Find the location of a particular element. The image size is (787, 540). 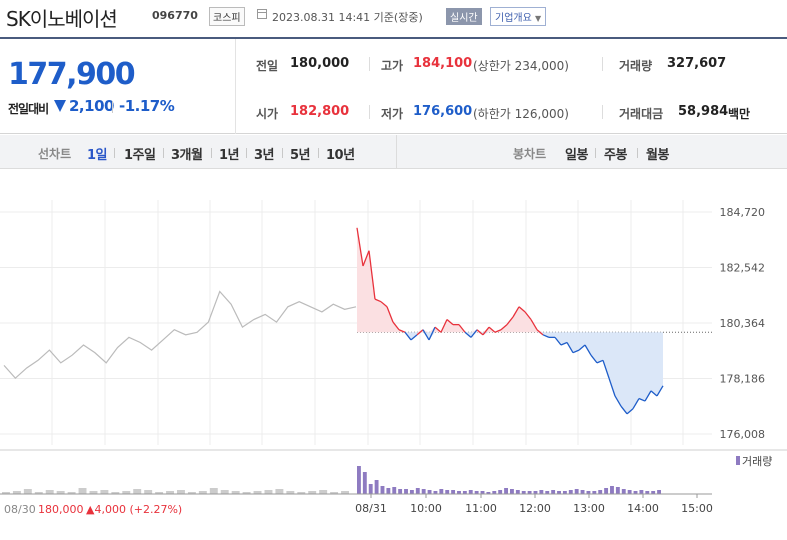

period-weekly-candle: 주봉 is located at coordinates (615, 155).